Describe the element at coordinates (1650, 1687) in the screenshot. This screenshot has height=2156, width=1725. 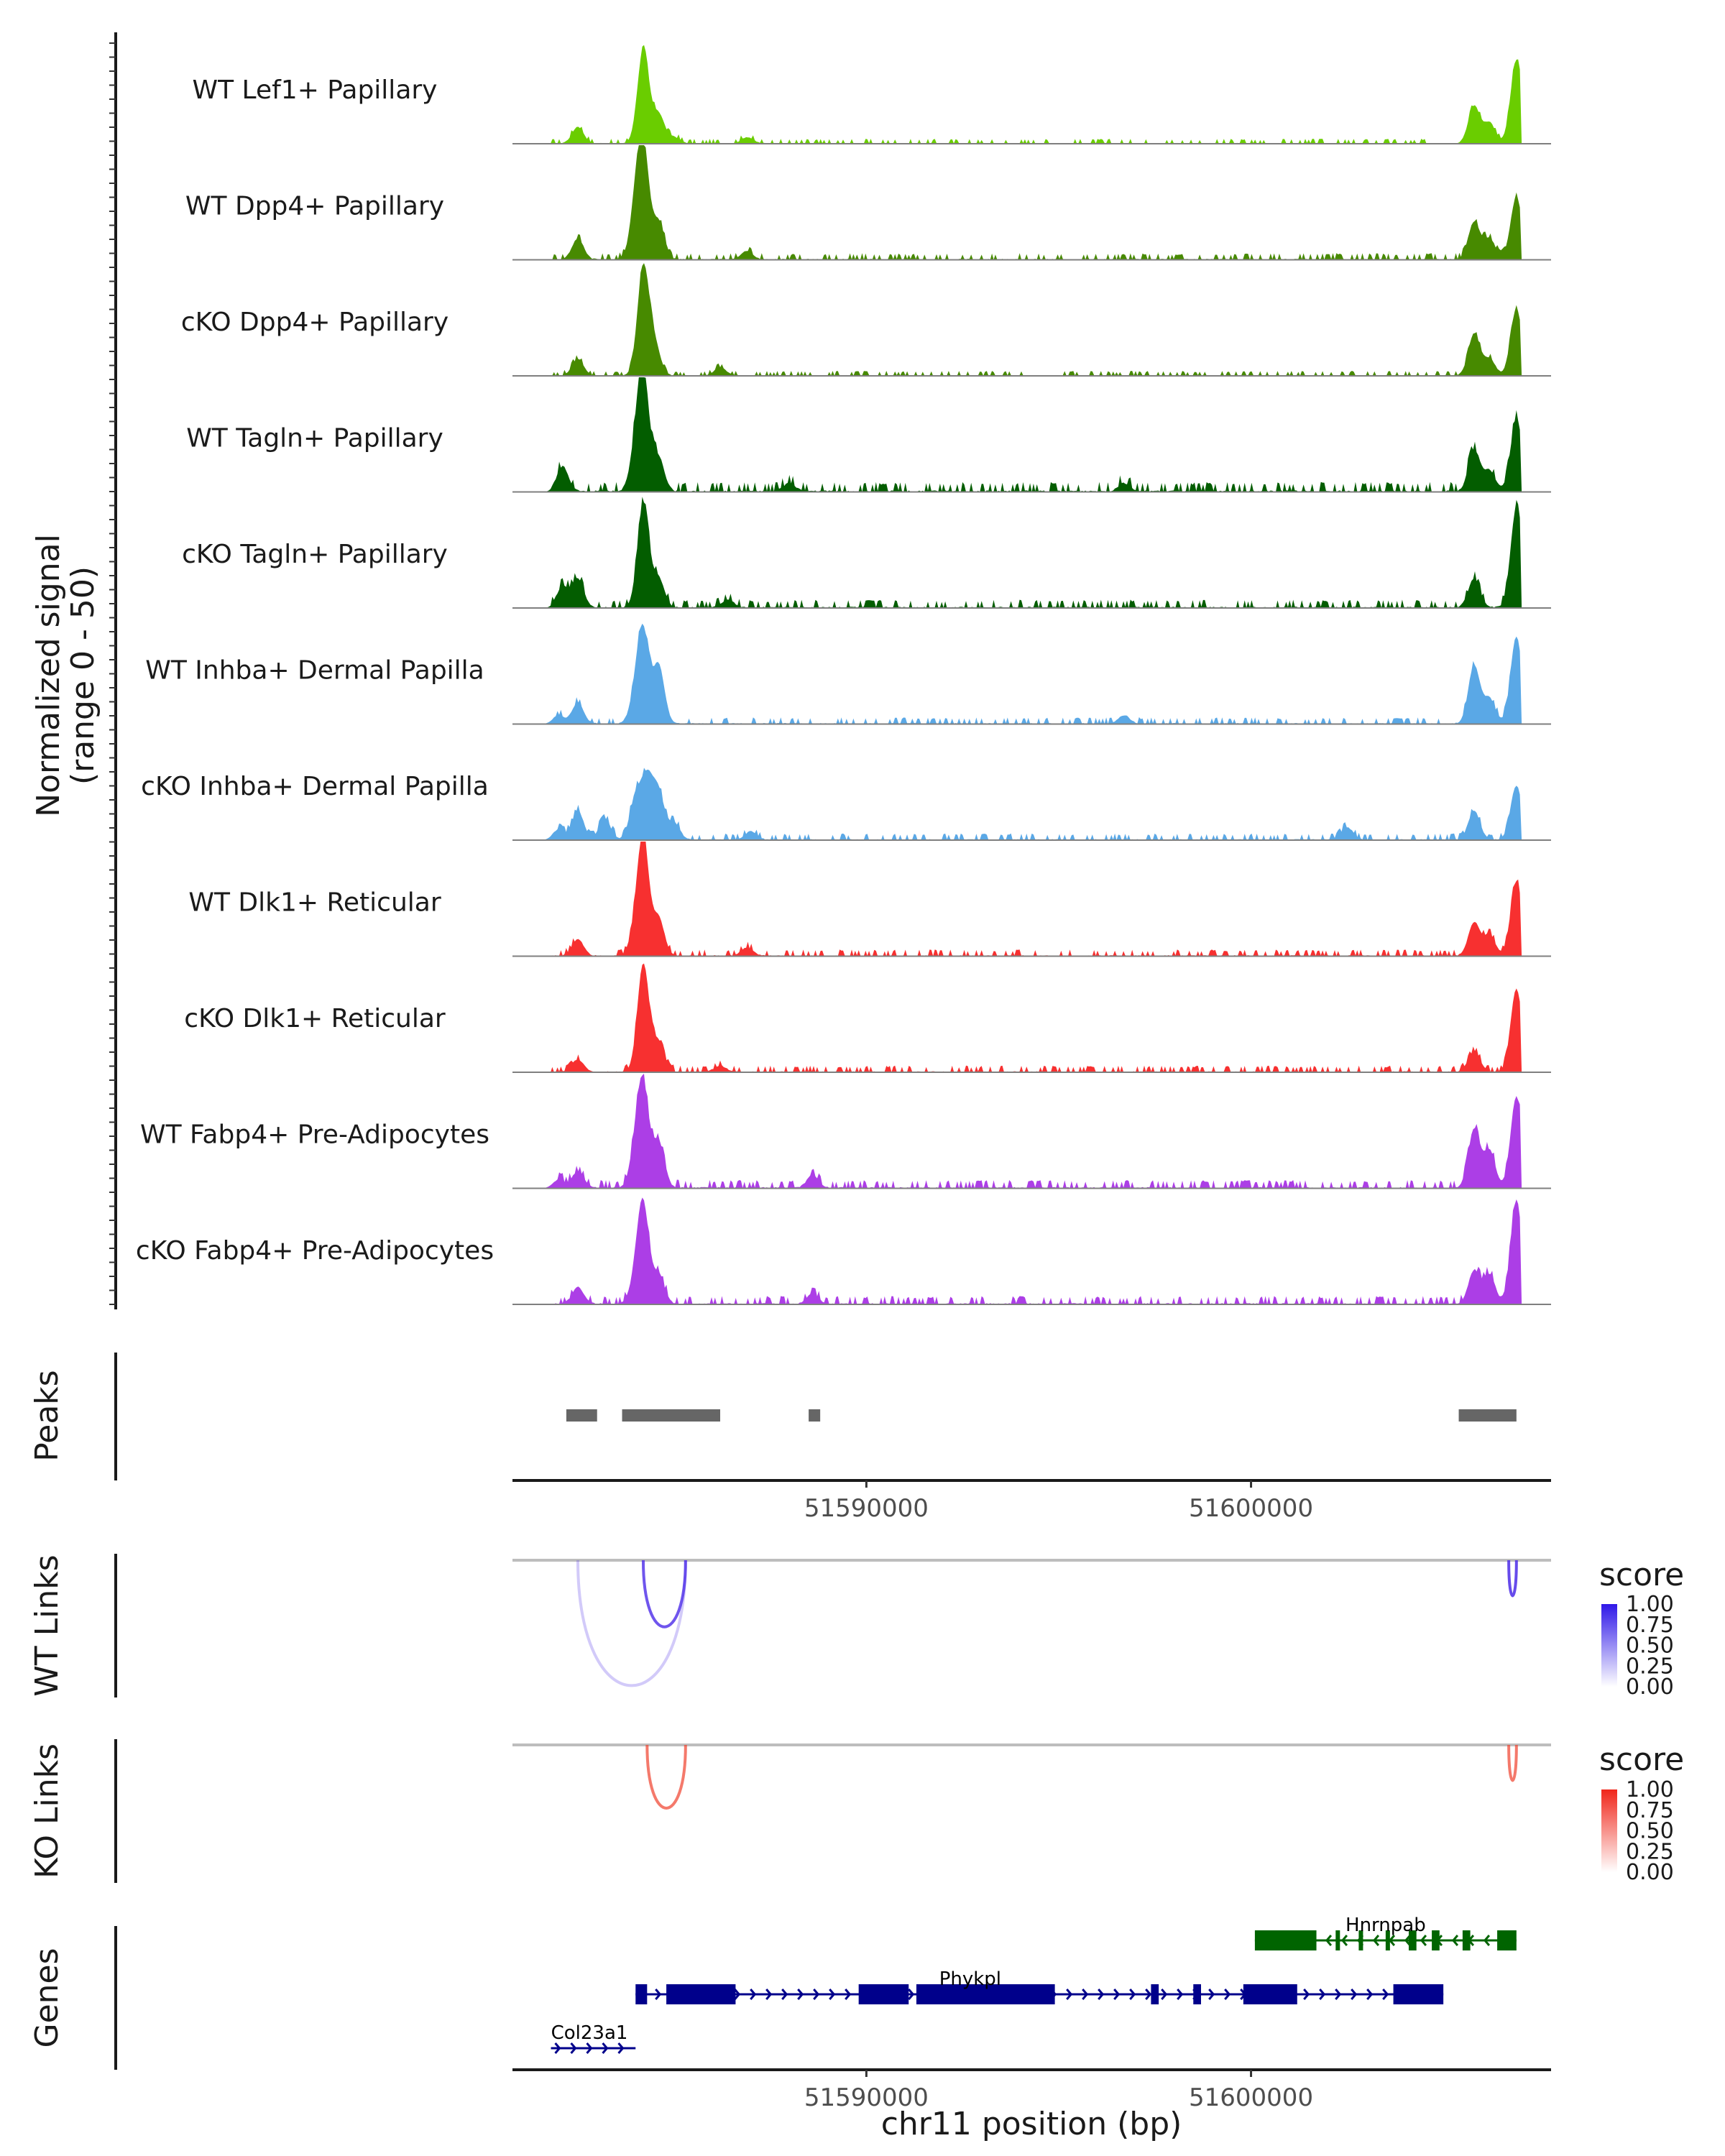
I see `legend-tick-label-4: 0.00` at that location.